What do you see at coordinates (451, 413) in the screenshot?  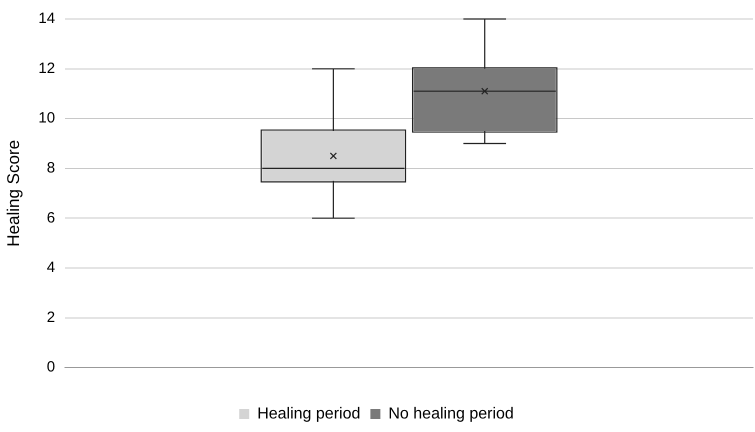 I see `legend-label: No healing period` at bounding box center [451, 413].